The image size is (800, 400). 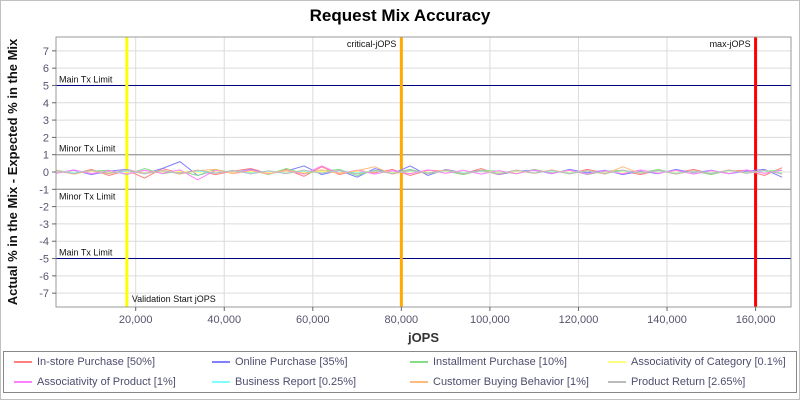 I want to click on y-tick-label: 3, so click(x=46, y=121).